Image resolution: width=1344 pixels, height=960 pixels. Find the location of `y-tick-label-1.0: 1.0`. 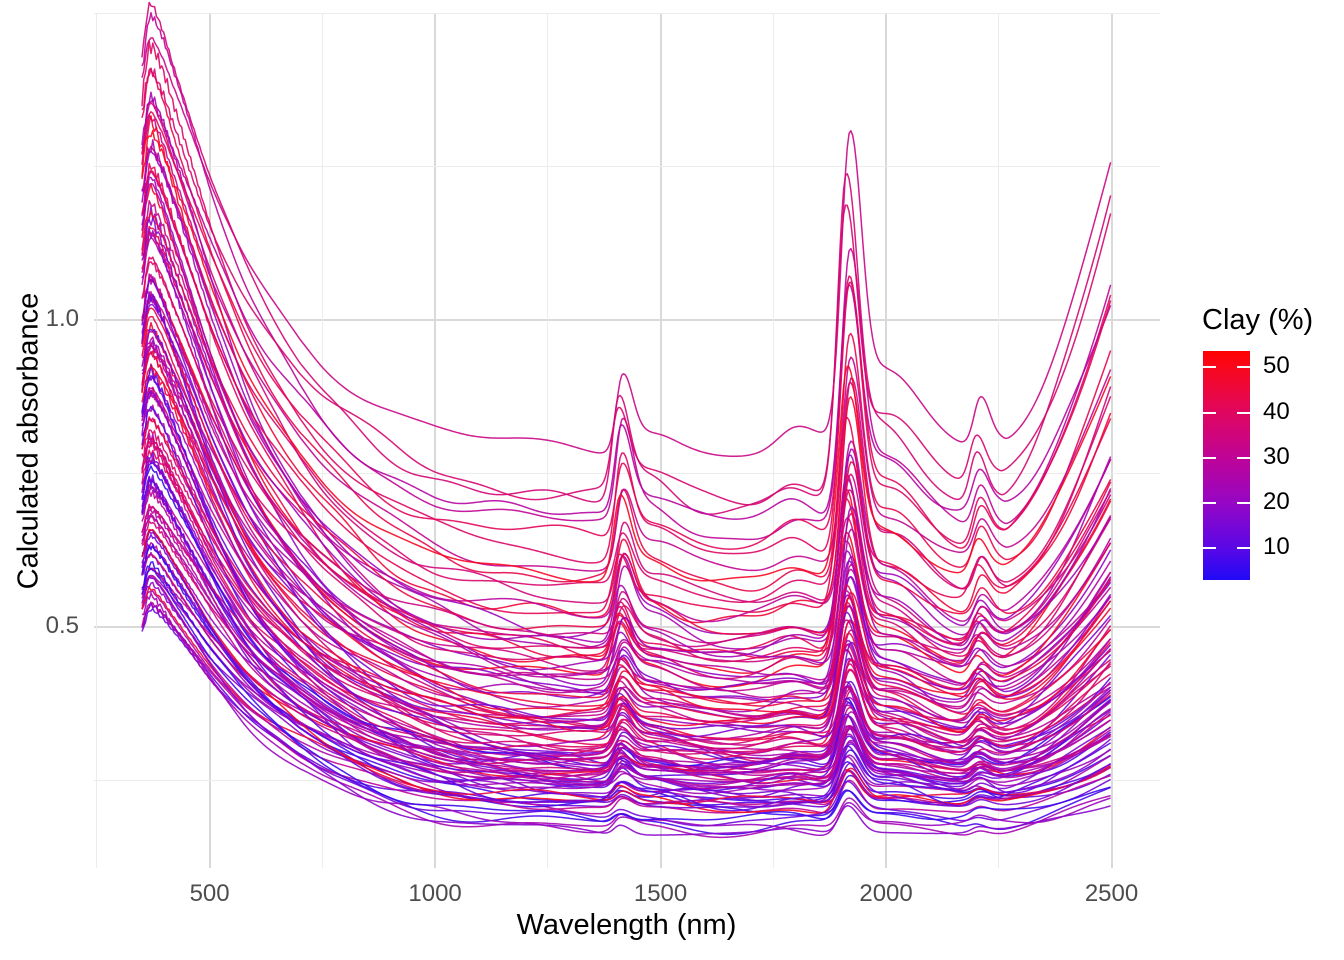

y-tick-label-1.0: 1.0 is located at coordinates (62, 319).